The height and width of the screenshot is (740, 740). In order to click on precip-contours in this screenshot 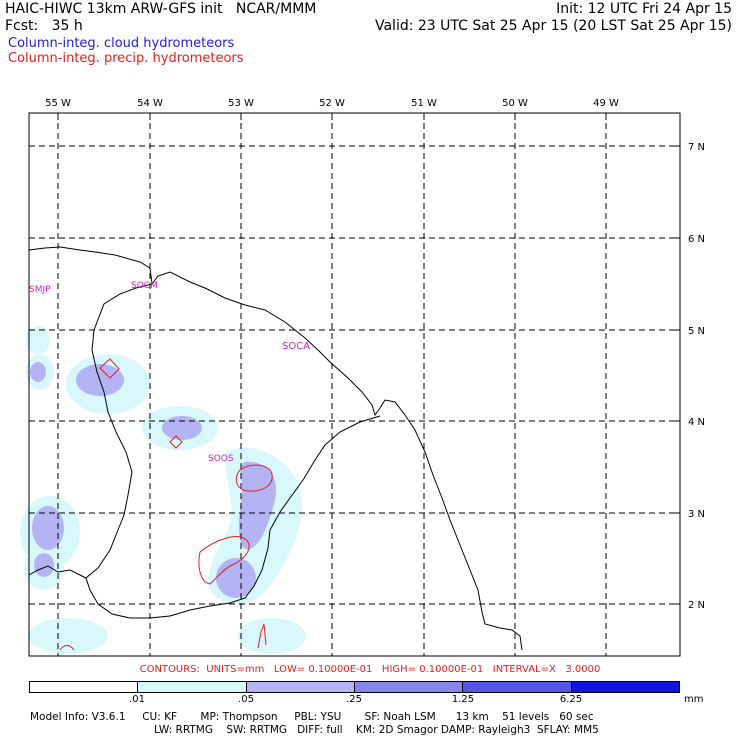, I will do `click(166, 504)`.